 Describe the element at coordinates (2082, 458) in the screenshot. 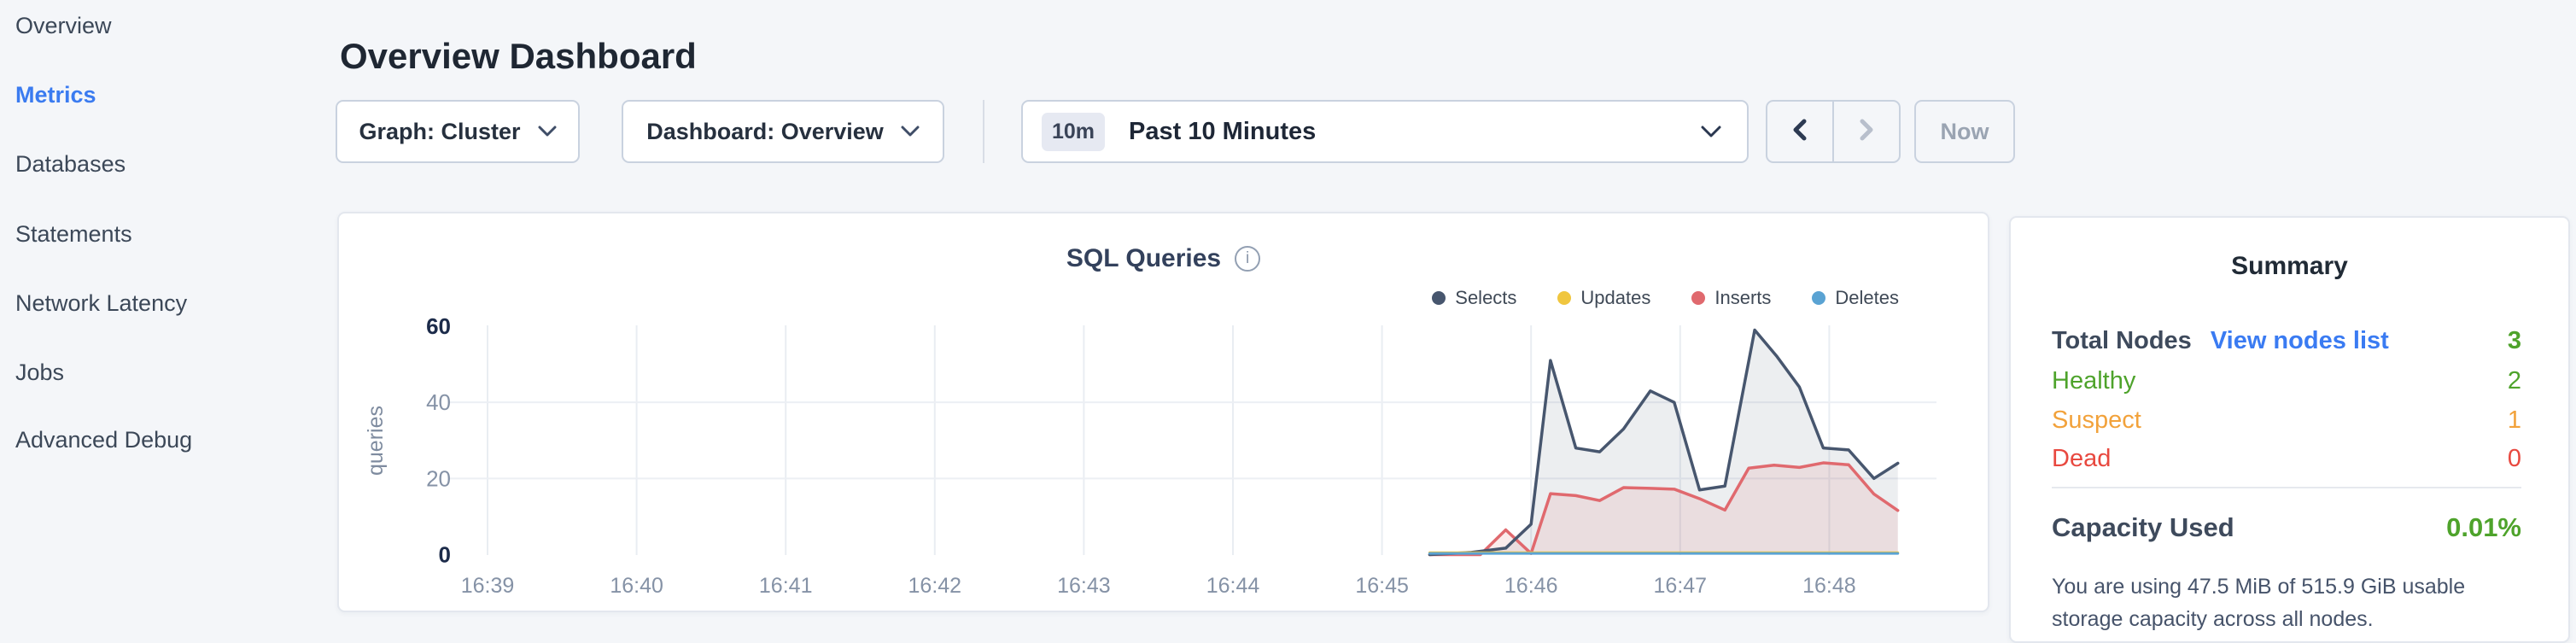

I see `dead-label: Dead` at that location.